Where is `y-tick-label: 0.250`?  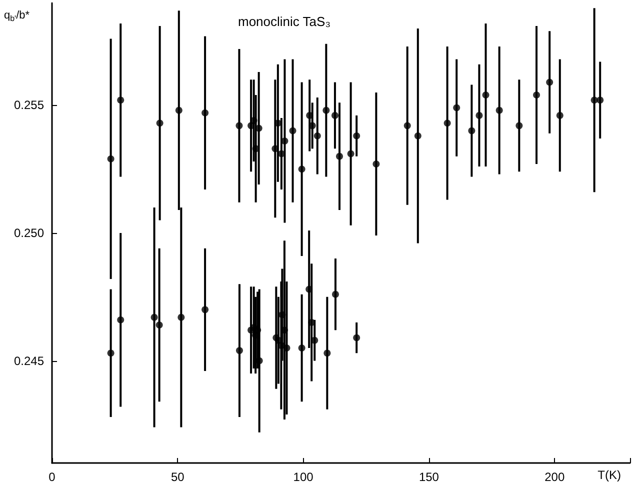
y-tick-label: 0.250 is located at coordinates (29, 233).